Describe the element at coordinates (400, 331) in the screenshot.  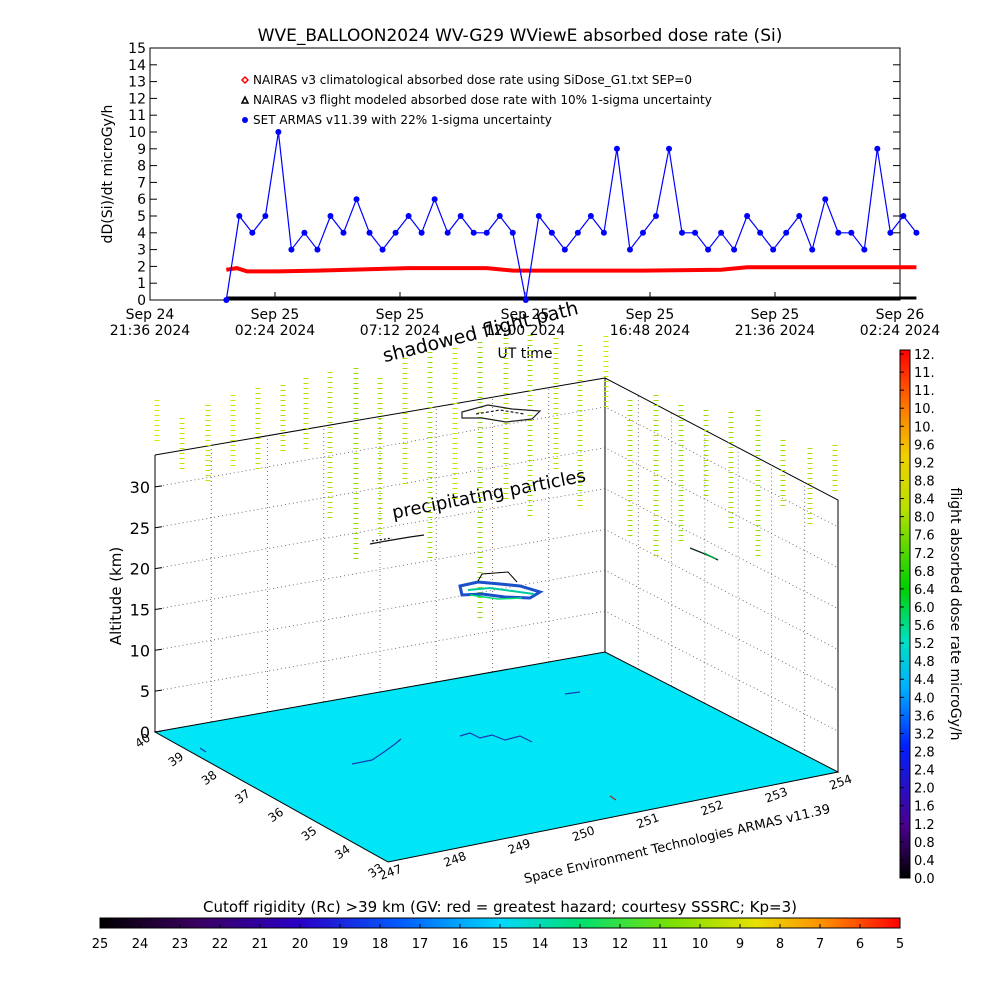
I see `x-tick-label-time: 07:12 2024` at that location.